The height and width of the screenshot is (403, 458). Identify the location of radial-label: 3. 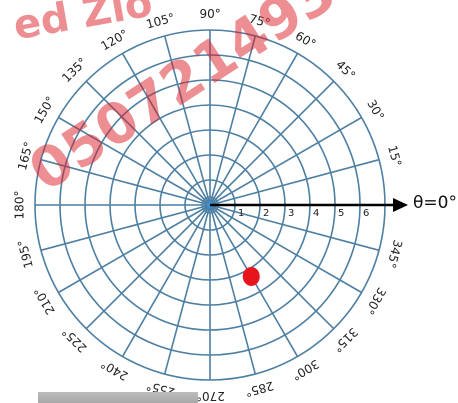
(291, 213).